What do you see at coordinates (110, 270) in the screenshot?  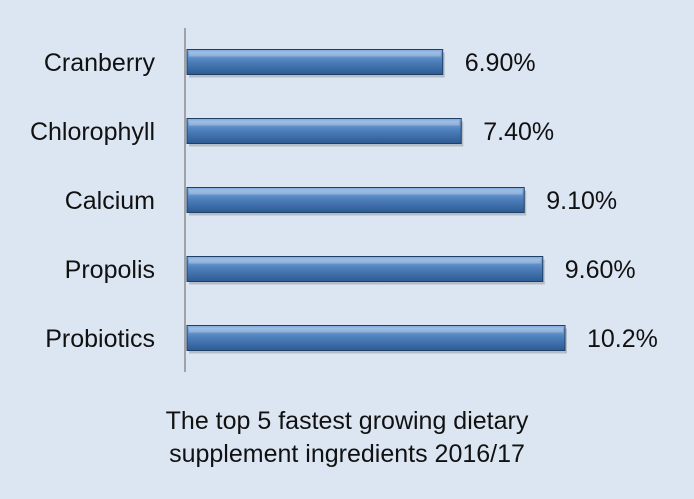 I see `category-label: Propolis` at bounding box center [110, 270].